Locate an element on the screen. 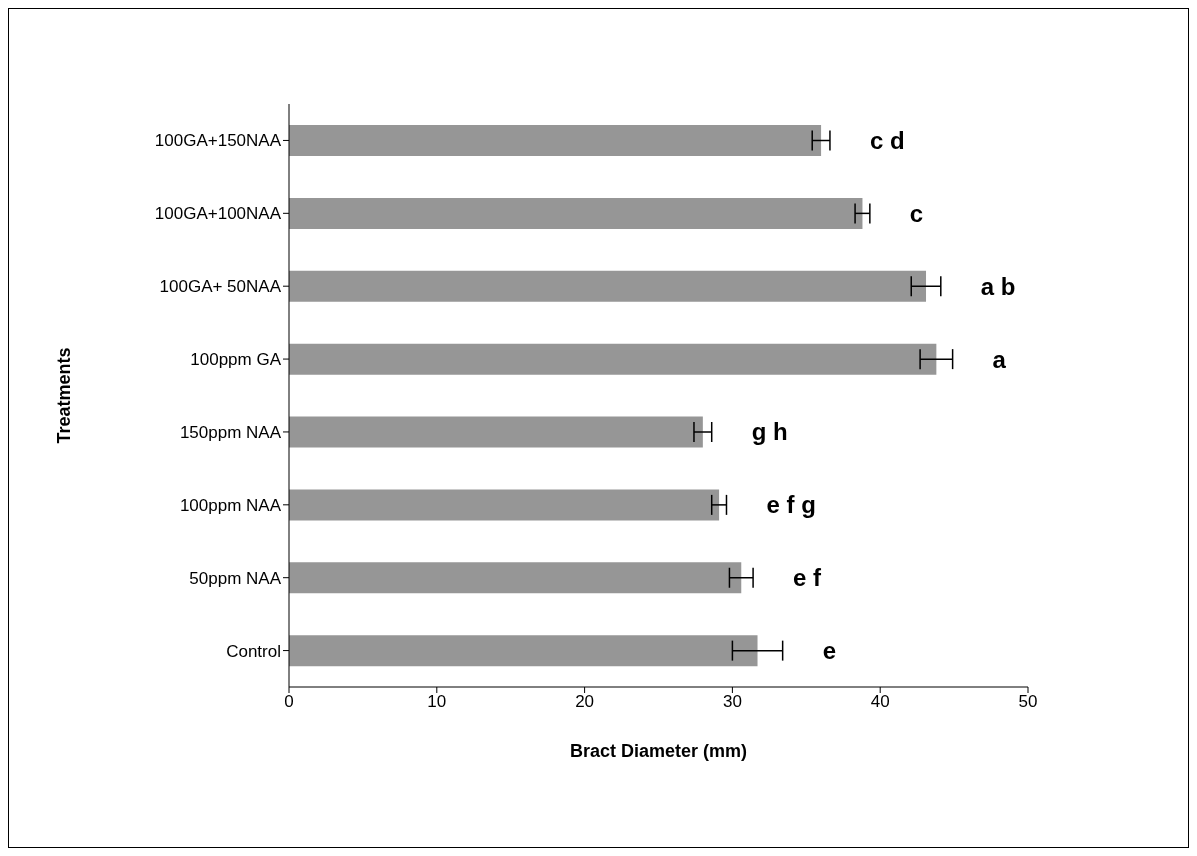 This screenshot has height=856, width=1197. x-tick-label: 20 is located at coordinates (585, 702).